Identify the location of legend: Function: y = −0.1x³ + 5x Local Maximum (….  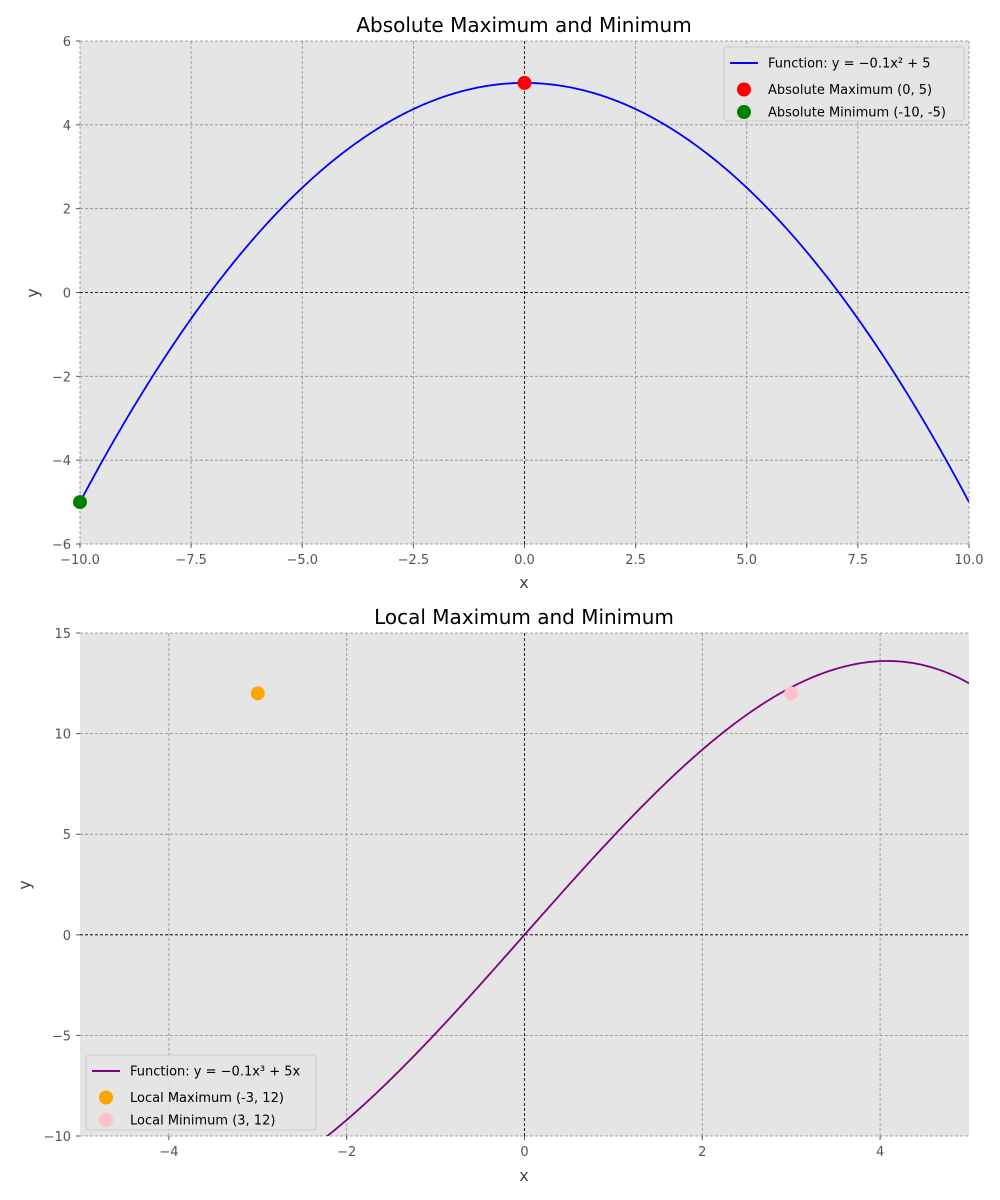
(201, 1092).